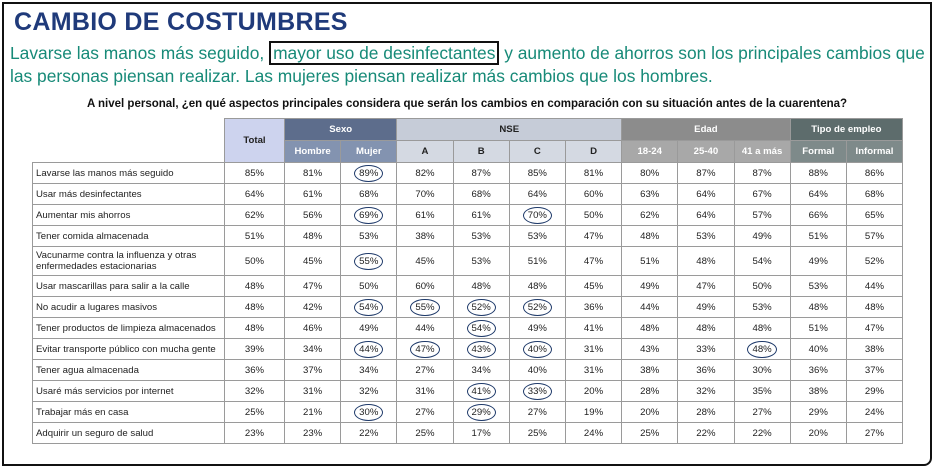 This screenshot has height=468, width=934. I want to click on value: 40%, so click(818, 349).